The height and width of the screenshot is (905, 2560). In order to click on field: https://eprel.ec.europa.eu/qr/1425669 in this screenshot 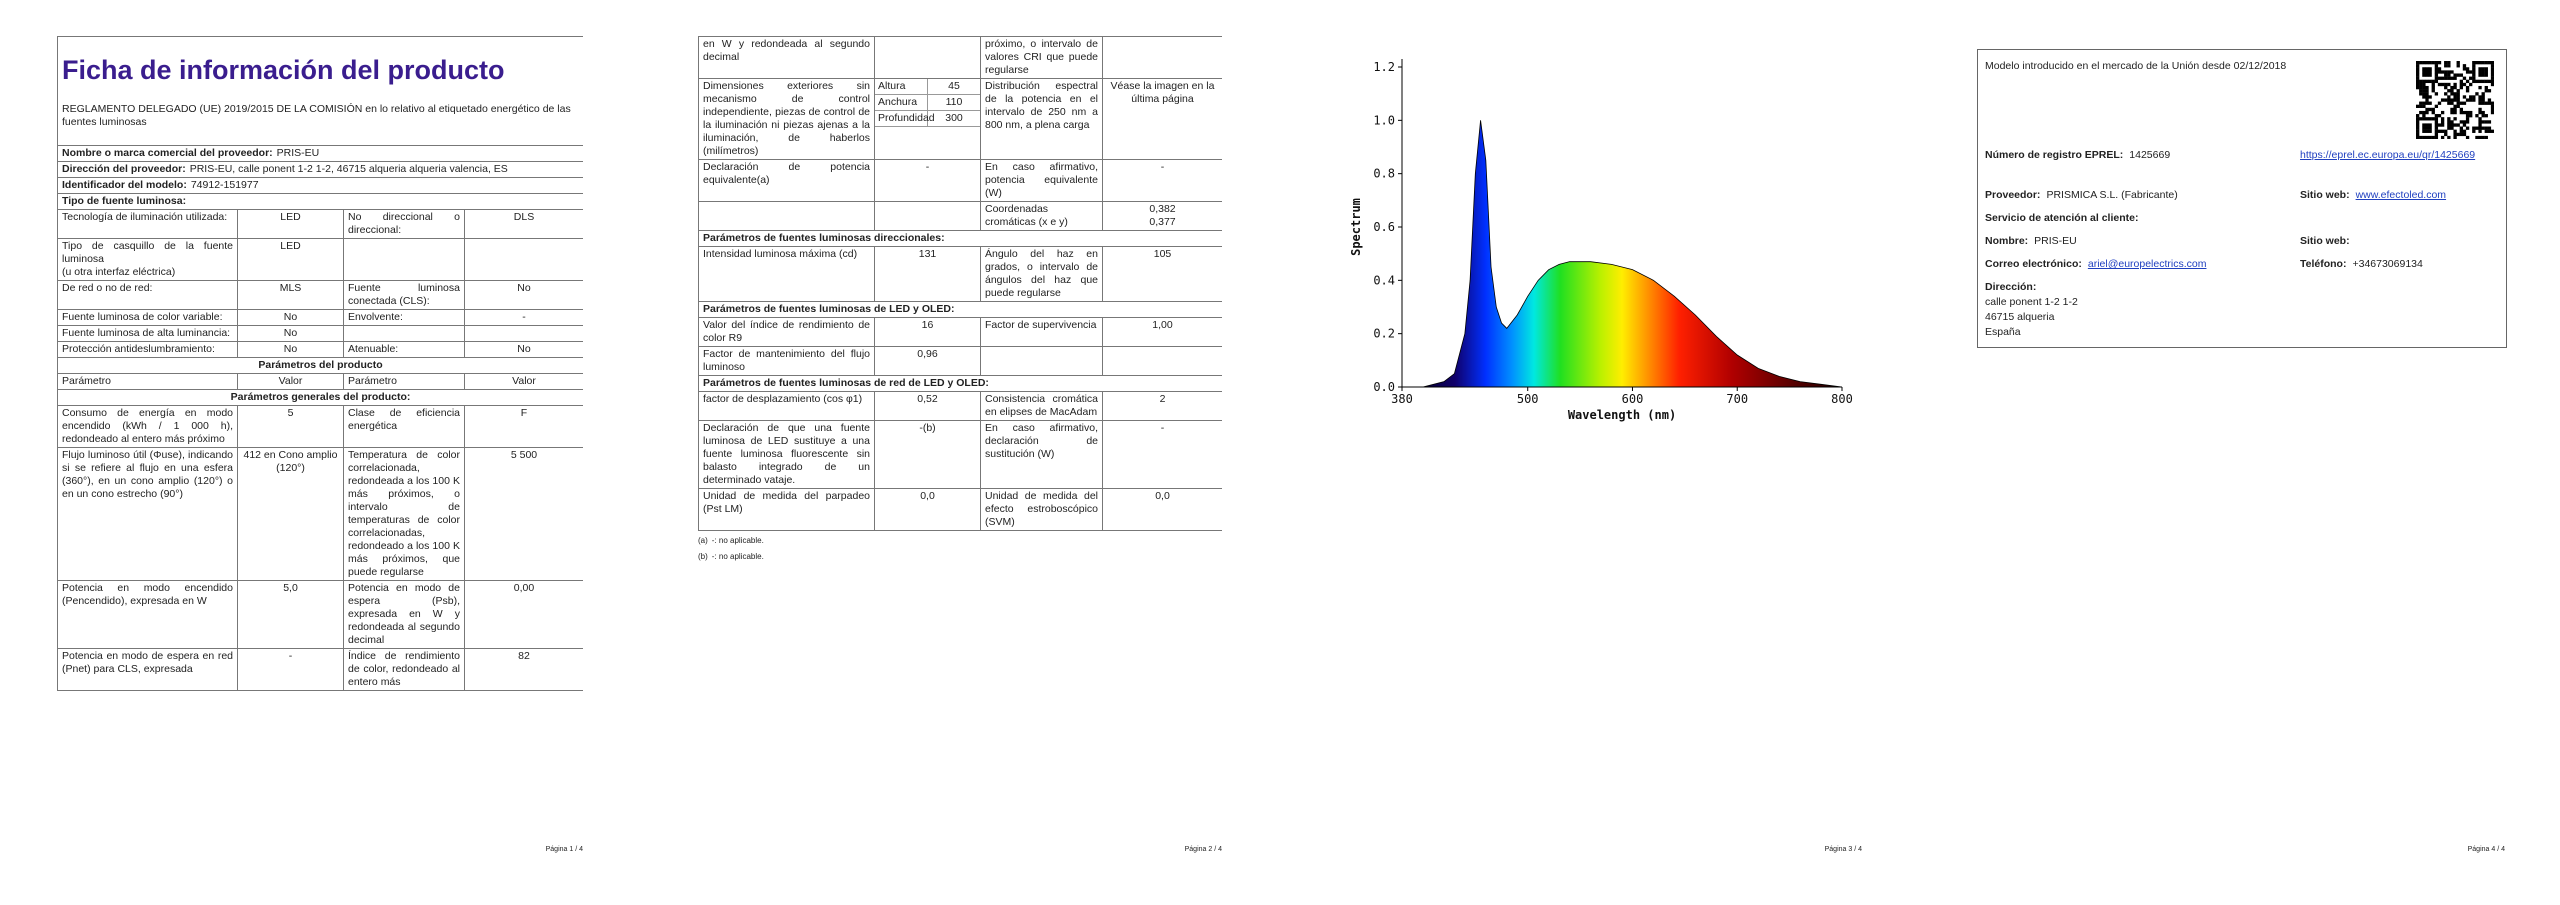, I will do `click(2400, 155)`.